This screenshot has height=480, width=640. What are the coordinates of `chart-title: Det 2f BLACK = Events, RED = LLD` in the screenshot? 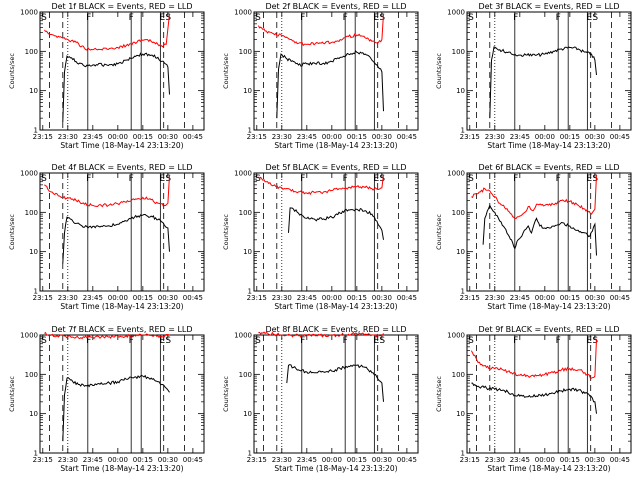 It's located at (335, 6).